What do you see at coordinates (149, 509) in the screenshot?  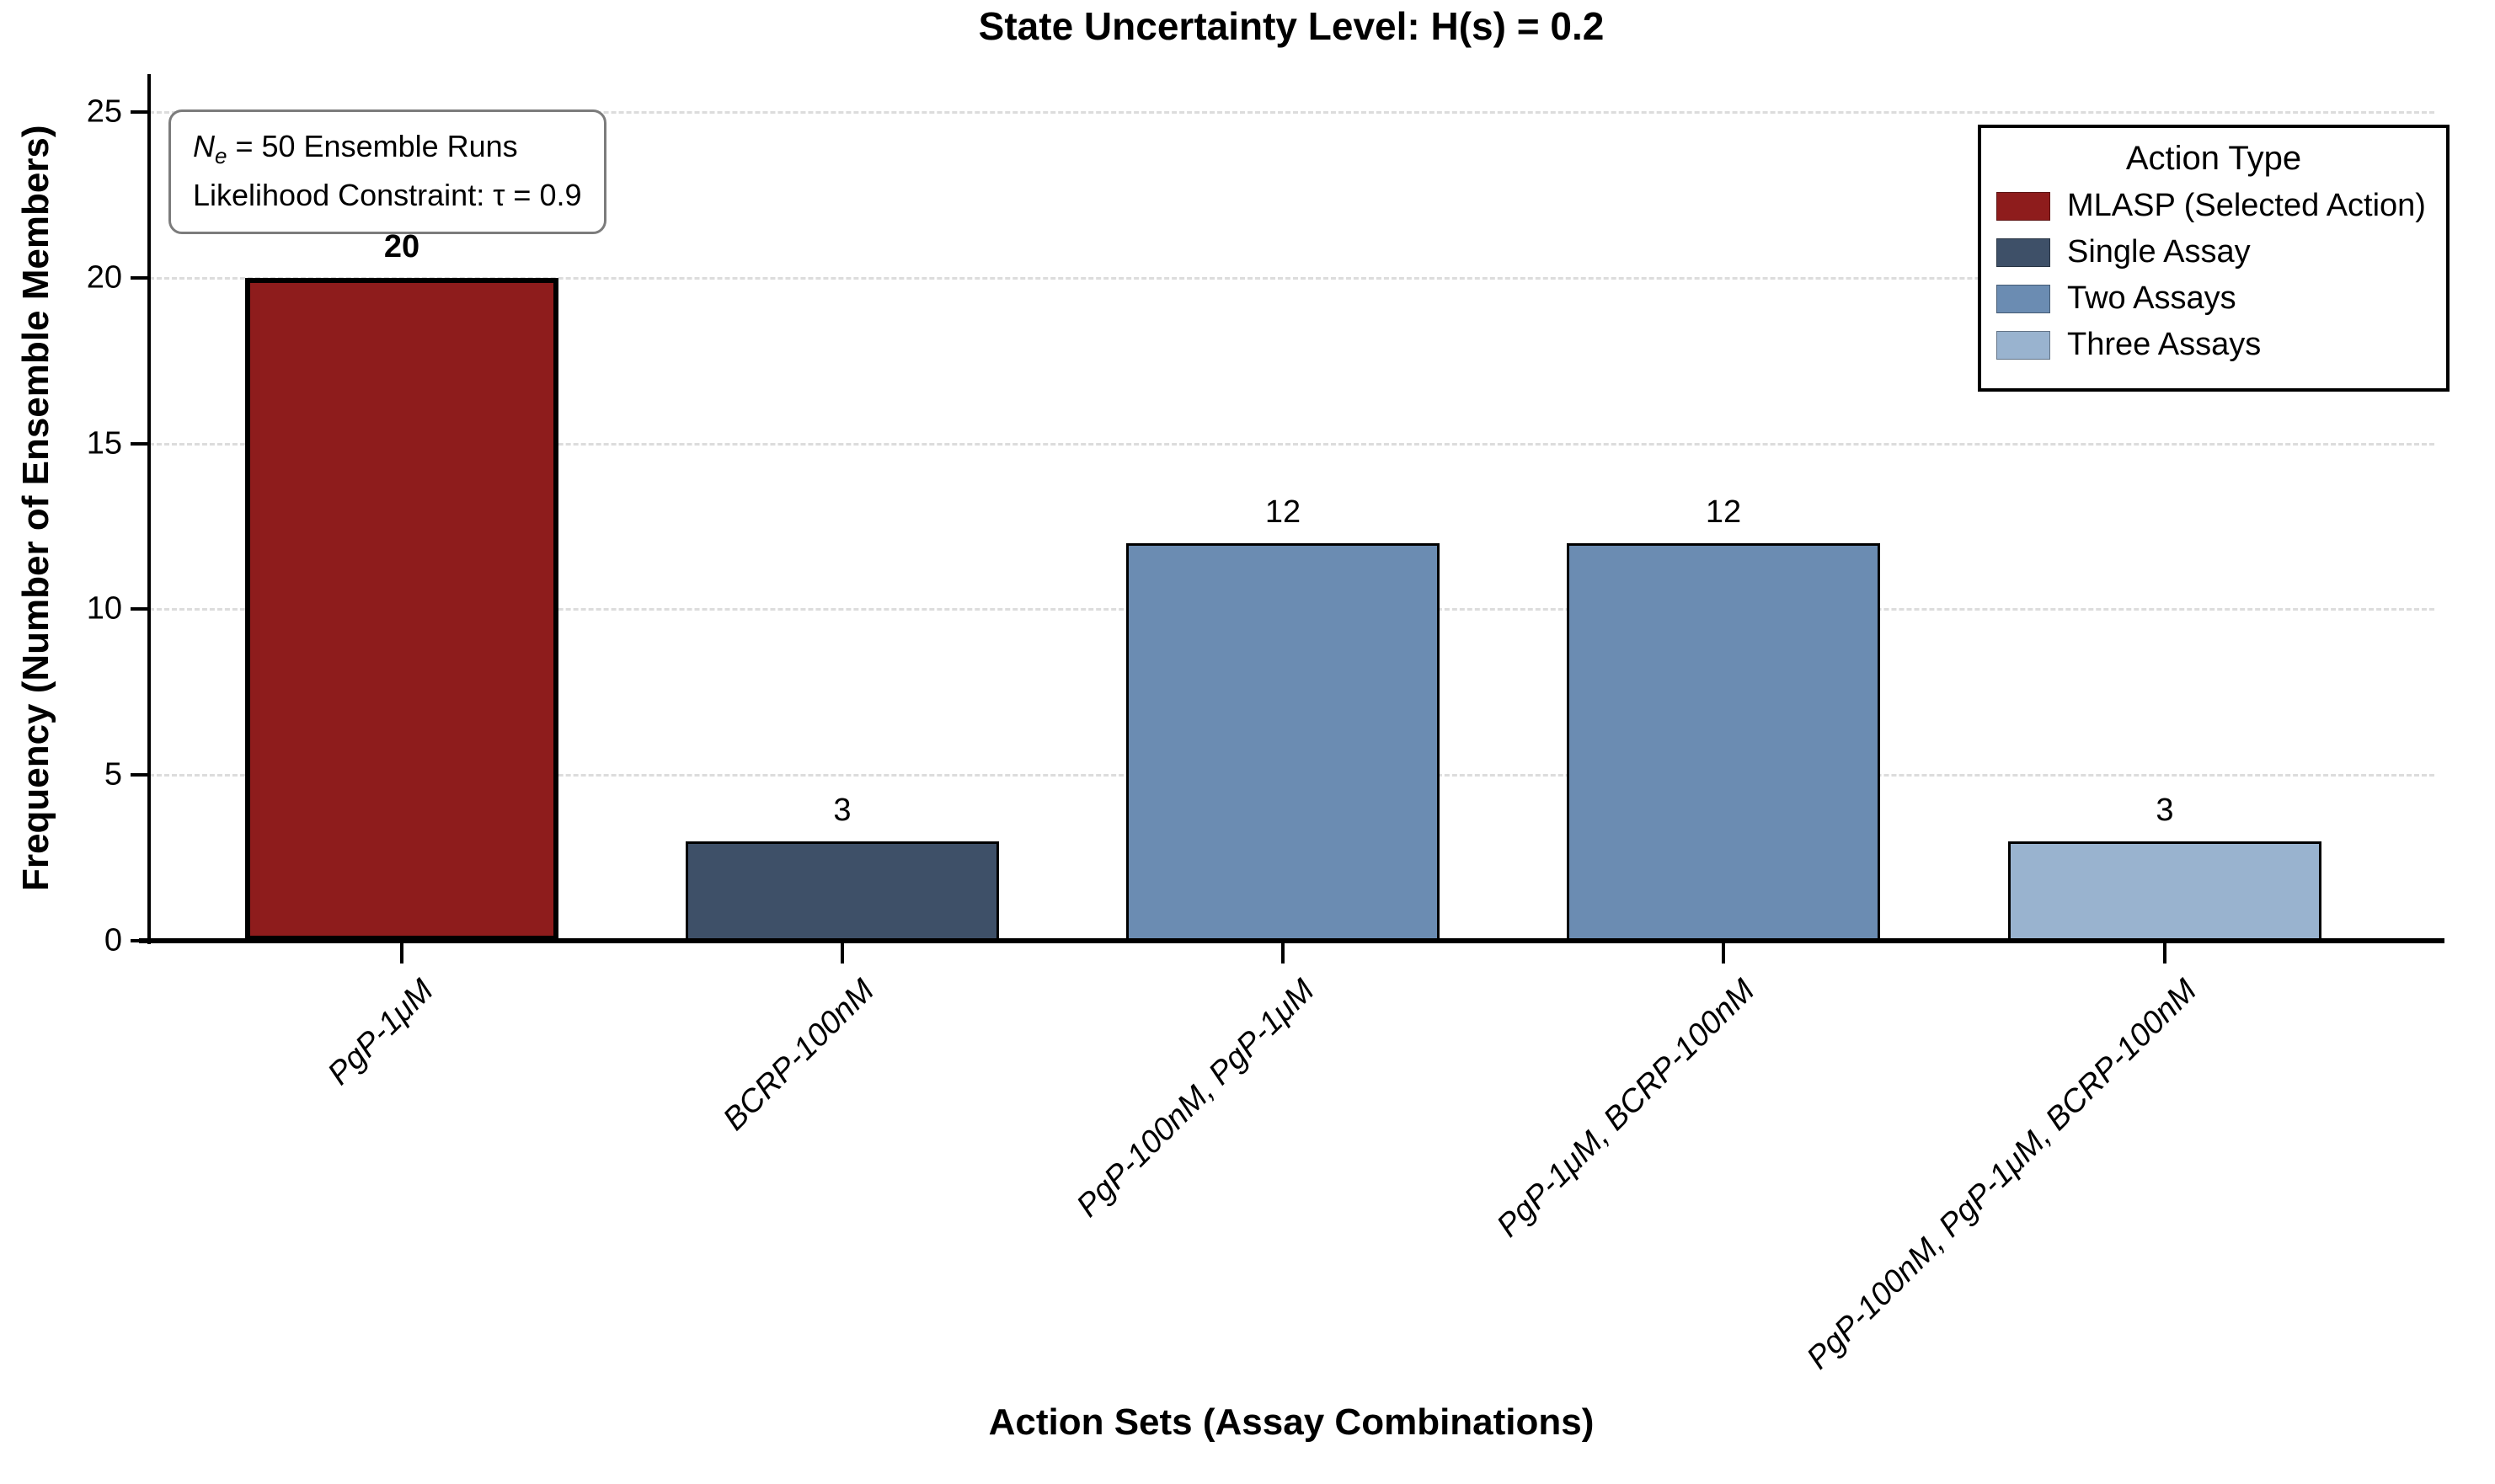 I see `y-axis-line` at bounding box center [149, 509].